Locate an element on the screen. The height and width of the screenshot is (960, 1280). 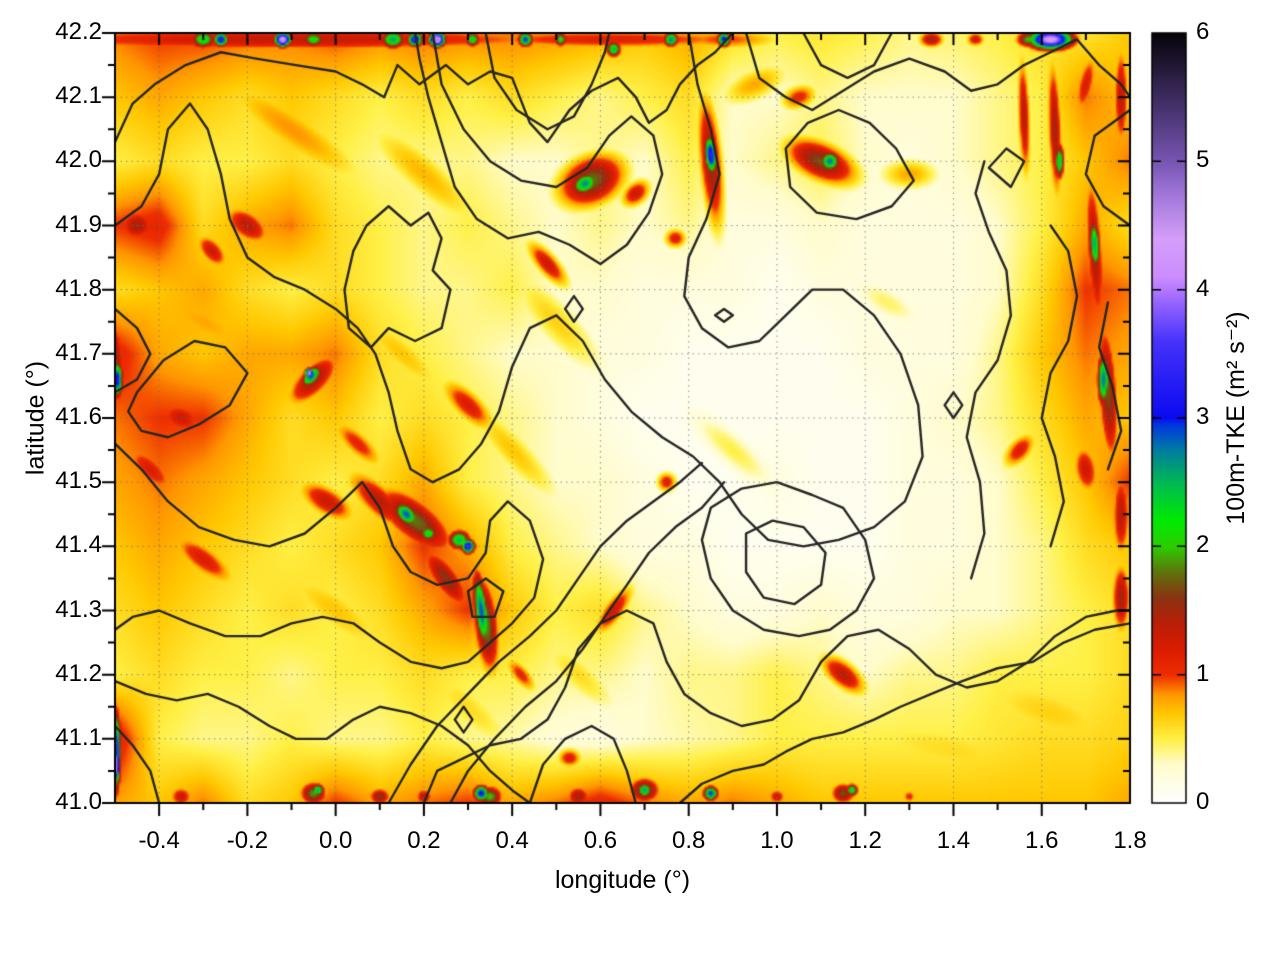
y-tick-label: 41.9 is located at coordinates (78, 224).